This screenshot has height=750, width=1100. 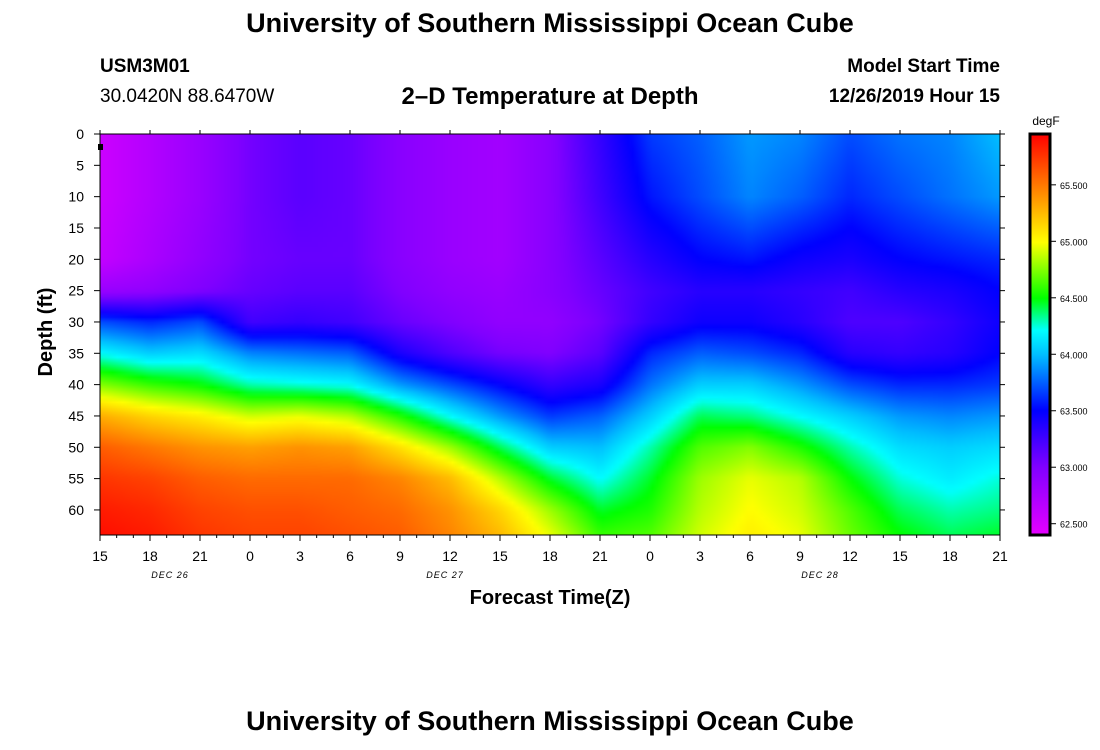 I want to click on y-tick-label: 0, so click(x=80, y=134).